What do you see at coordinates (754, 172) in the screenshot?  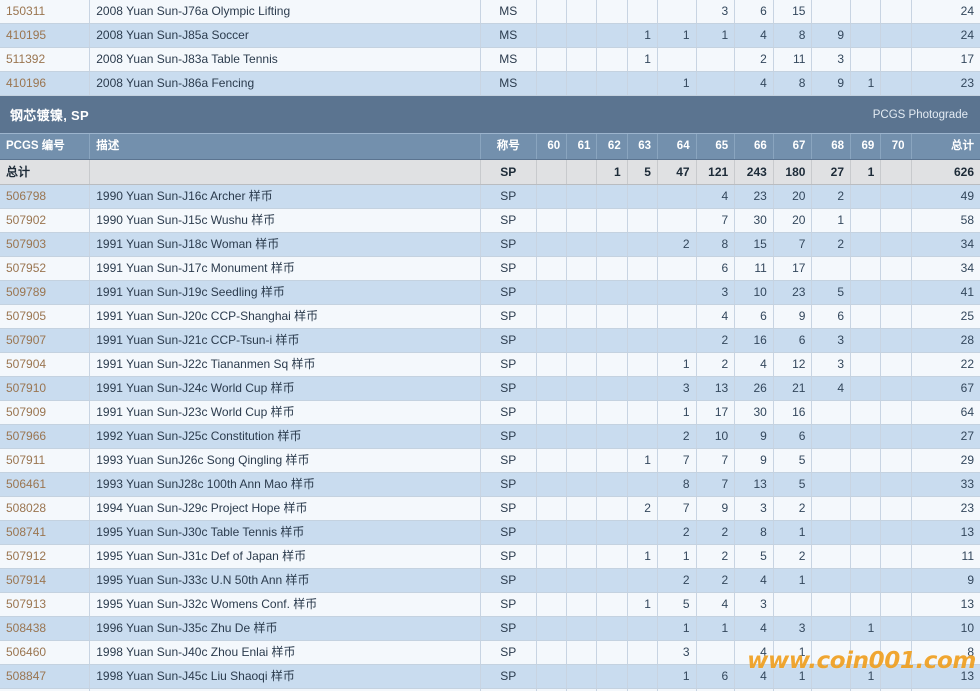 I see `totals-grade-66: 243` at bounding box center [754, 172].